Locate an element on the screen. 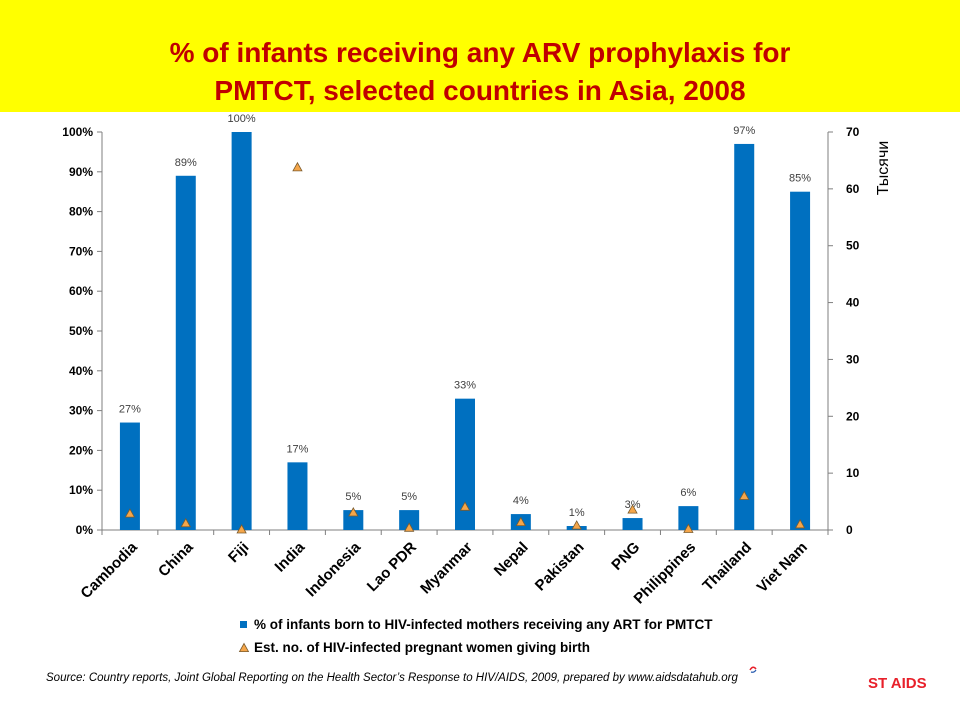 This screenshot has height=720, width=960. x-tick-label: Viet Nam is located at coordinates (782, 567).